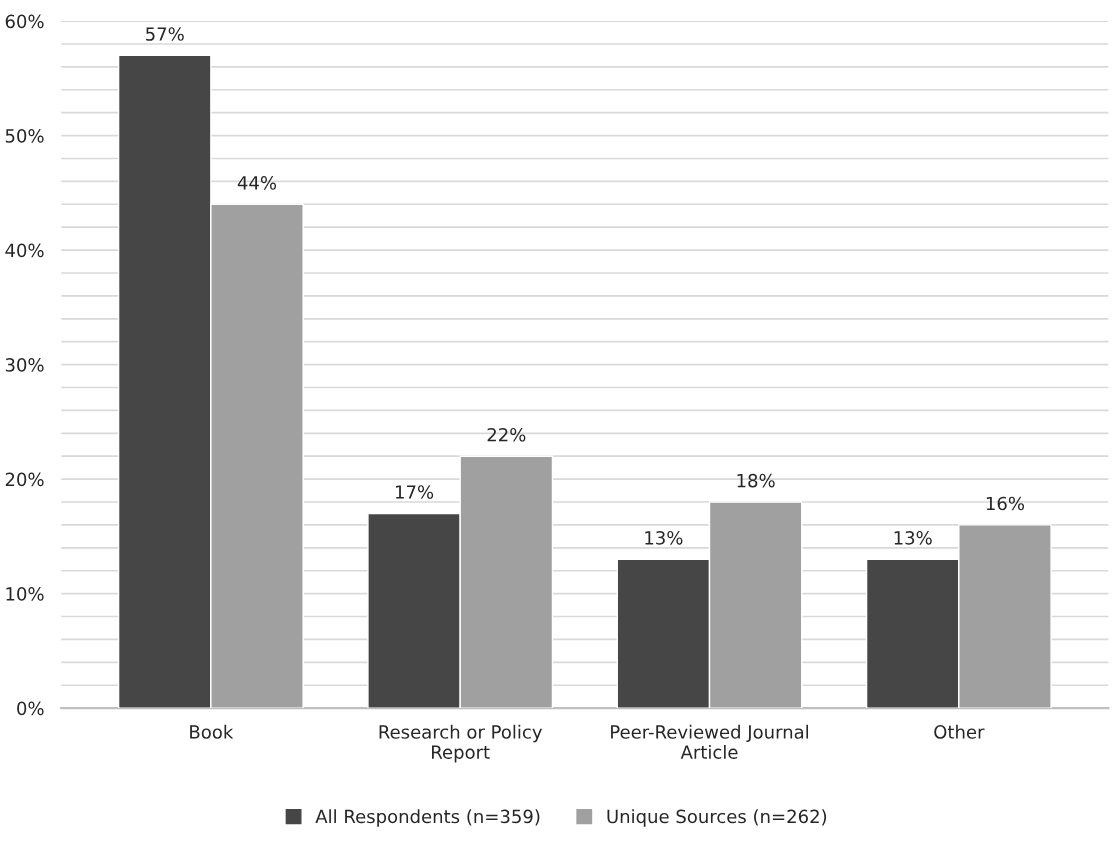 The image size is (1114, 843). I want to click on data-label: 22%, so click(506, 434).